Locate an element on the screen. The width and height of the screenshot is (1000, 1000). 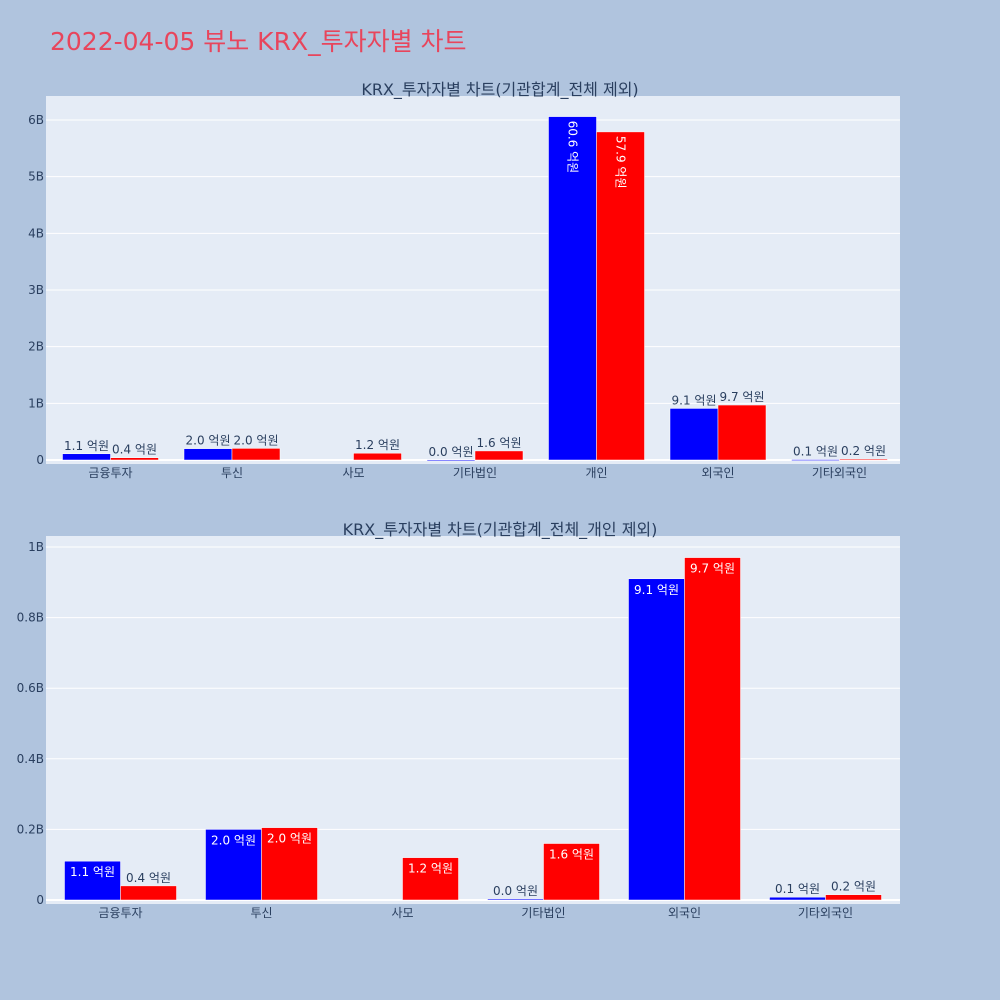
y-tick-label: 2B is located at coordinates (36, 347).